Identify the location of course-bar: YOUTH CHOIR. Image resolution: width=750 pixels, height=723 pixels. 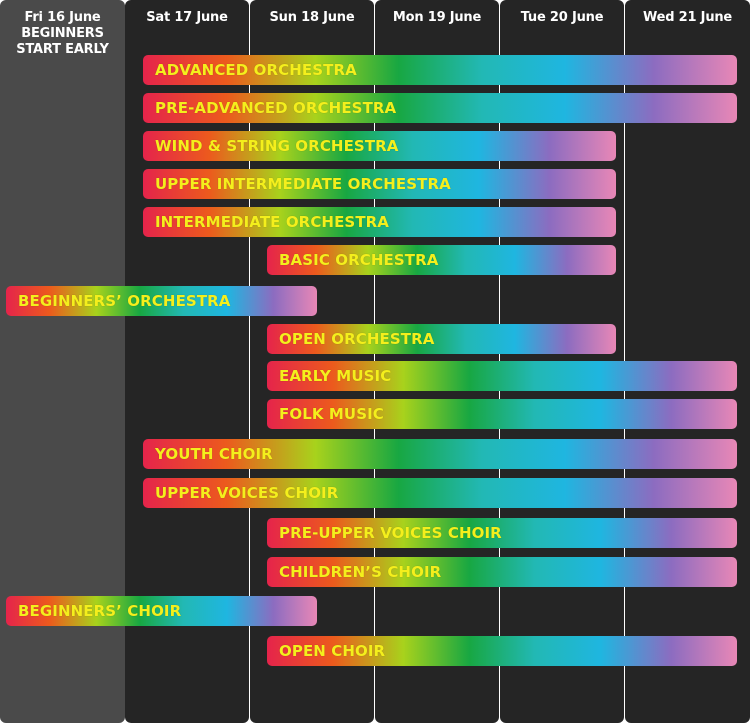
(440, 454).